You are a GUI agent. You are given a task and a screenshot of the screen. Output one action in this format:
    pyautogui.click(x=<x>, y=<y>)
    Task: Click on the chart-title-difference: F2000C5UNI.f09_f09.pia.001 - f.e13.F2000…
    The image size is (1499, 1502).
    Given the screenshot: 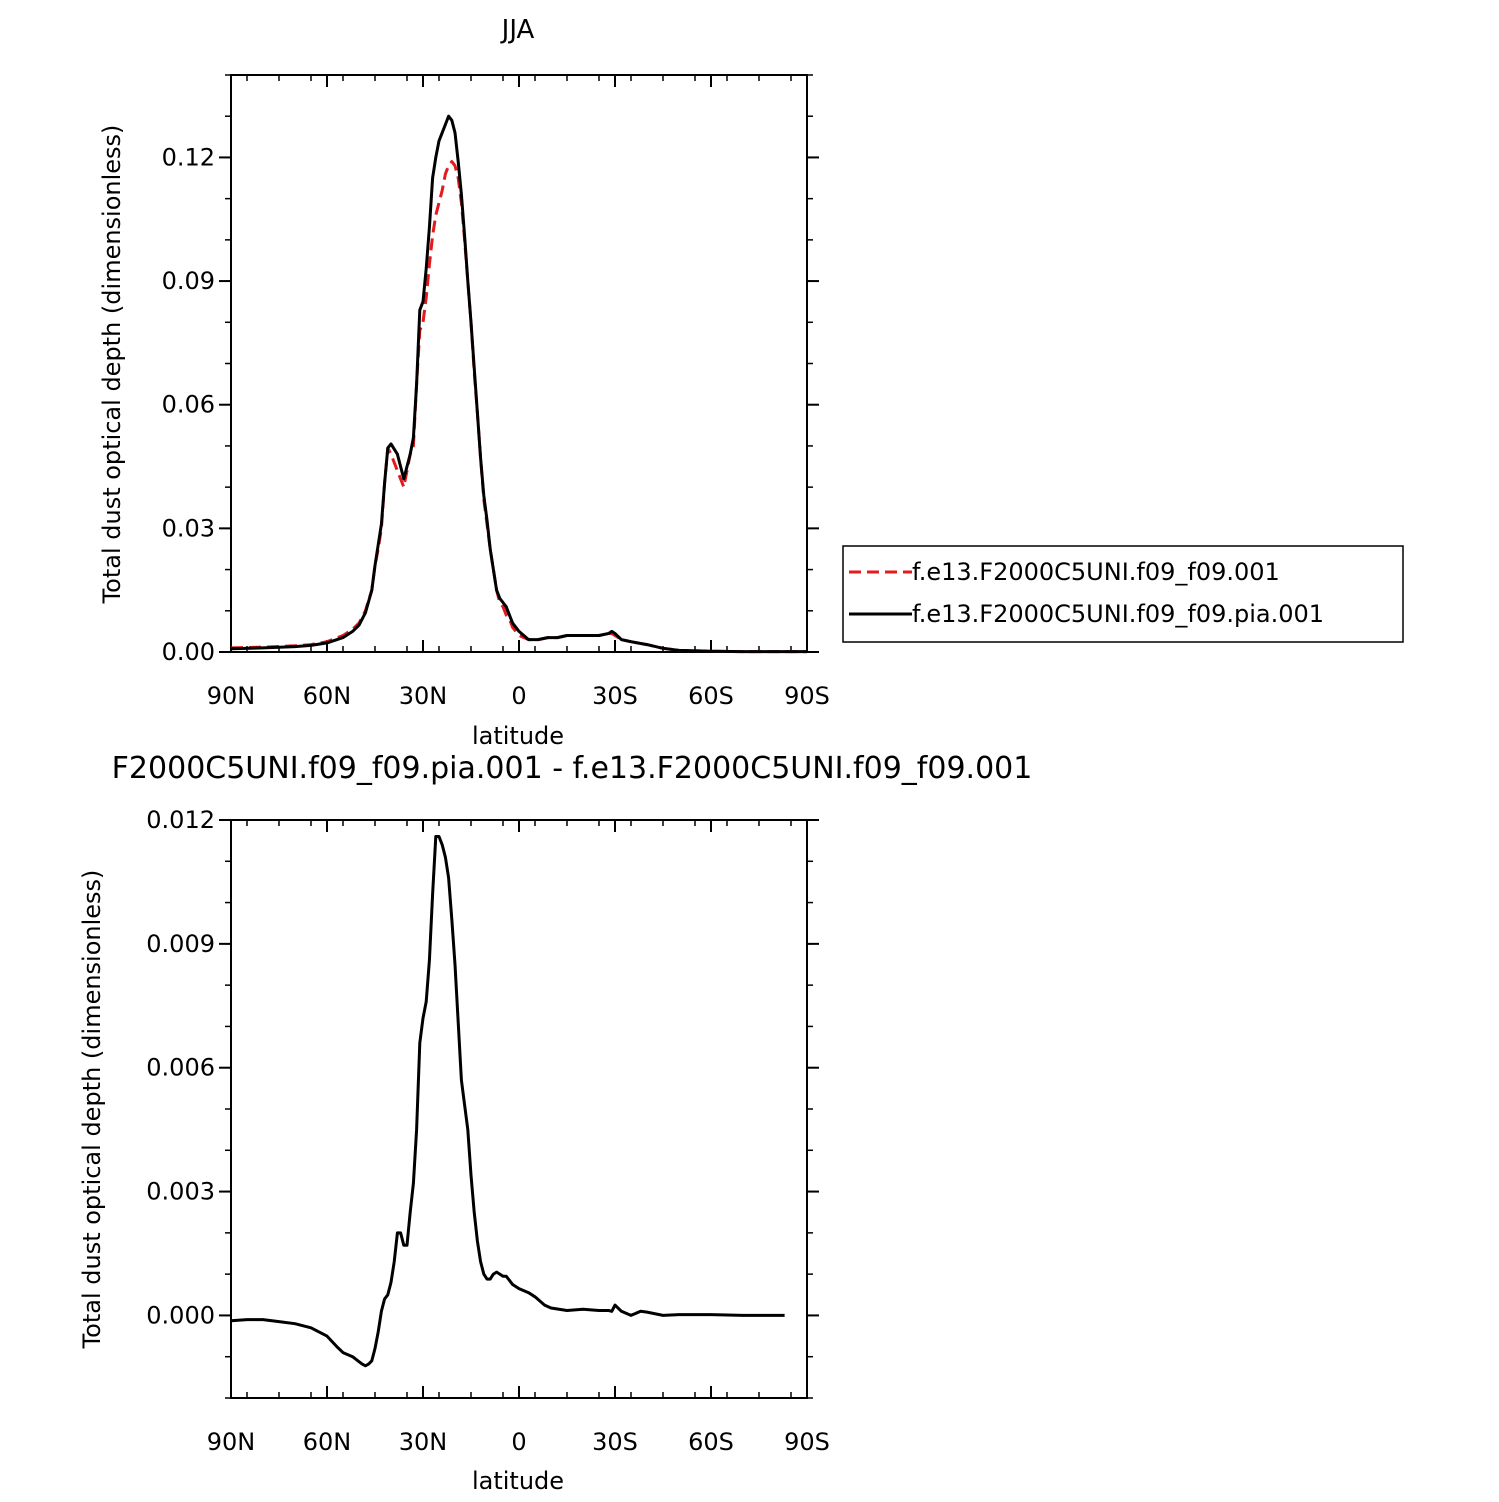 What is the action you would take?
    pyautogui.click(x=572, y=768)
    